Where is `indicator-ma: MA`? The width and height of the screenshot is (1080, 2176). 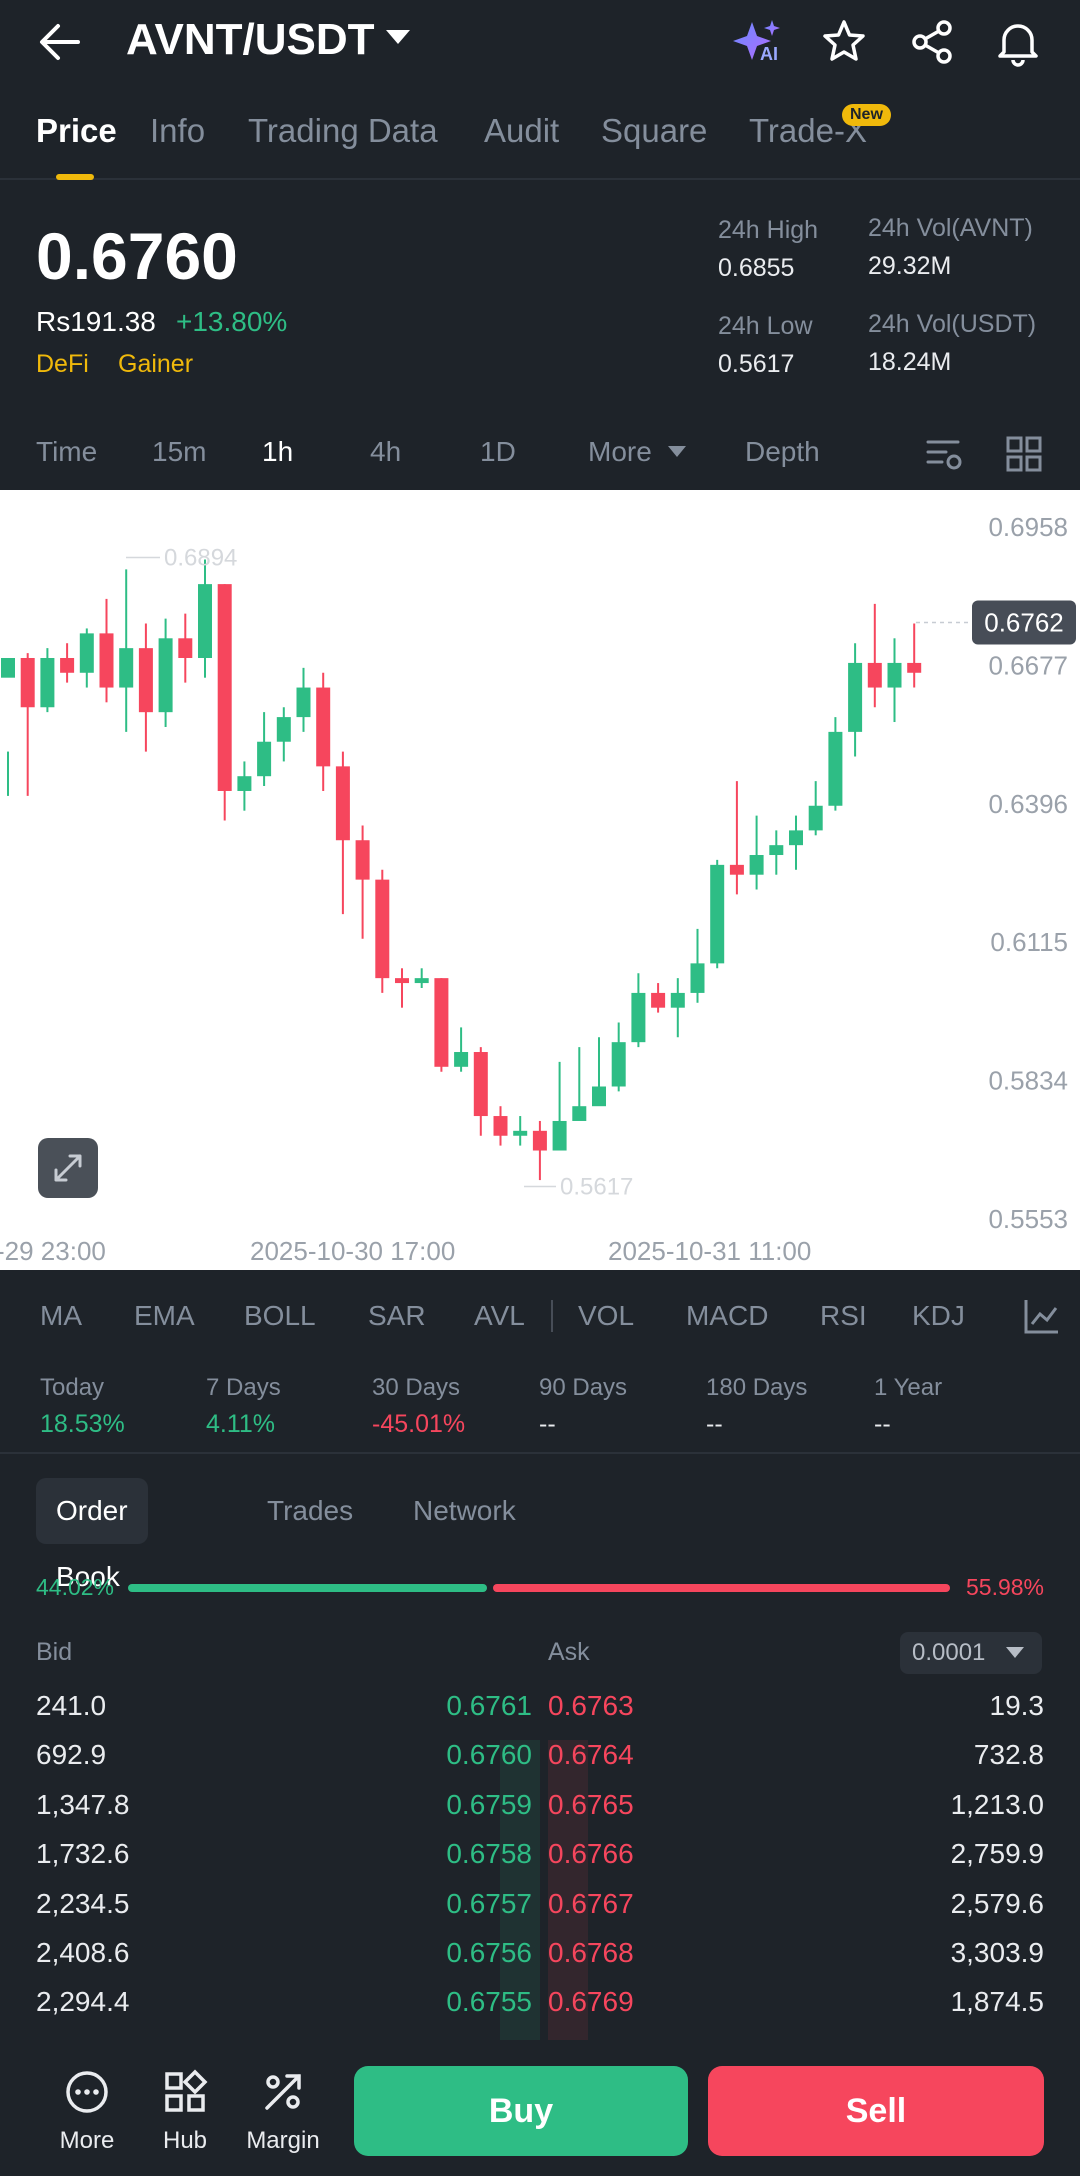
indicator-ma: MA is located at coordinates (61, 1315).